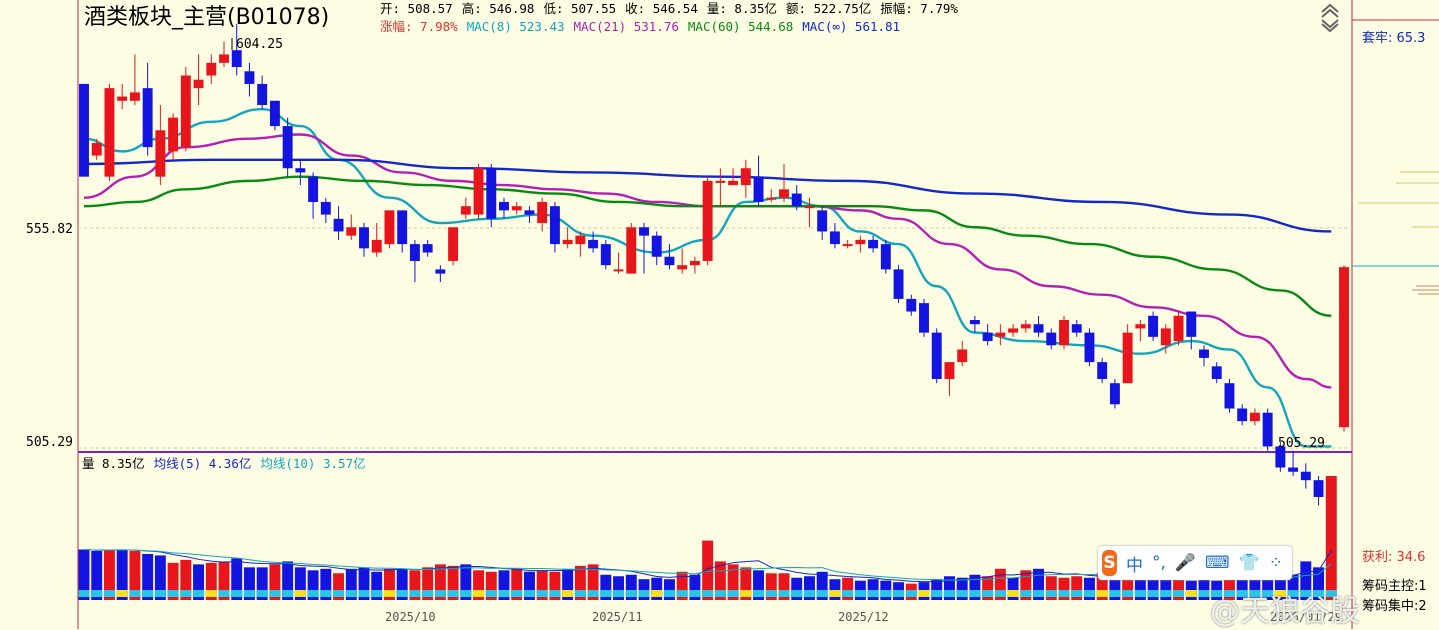 The image size is (1439, 630). What do you see at coordinates (1109, 563) in the screenshot?
I see `sogou-logo-icon: S` at bounding box center [1109, 563].